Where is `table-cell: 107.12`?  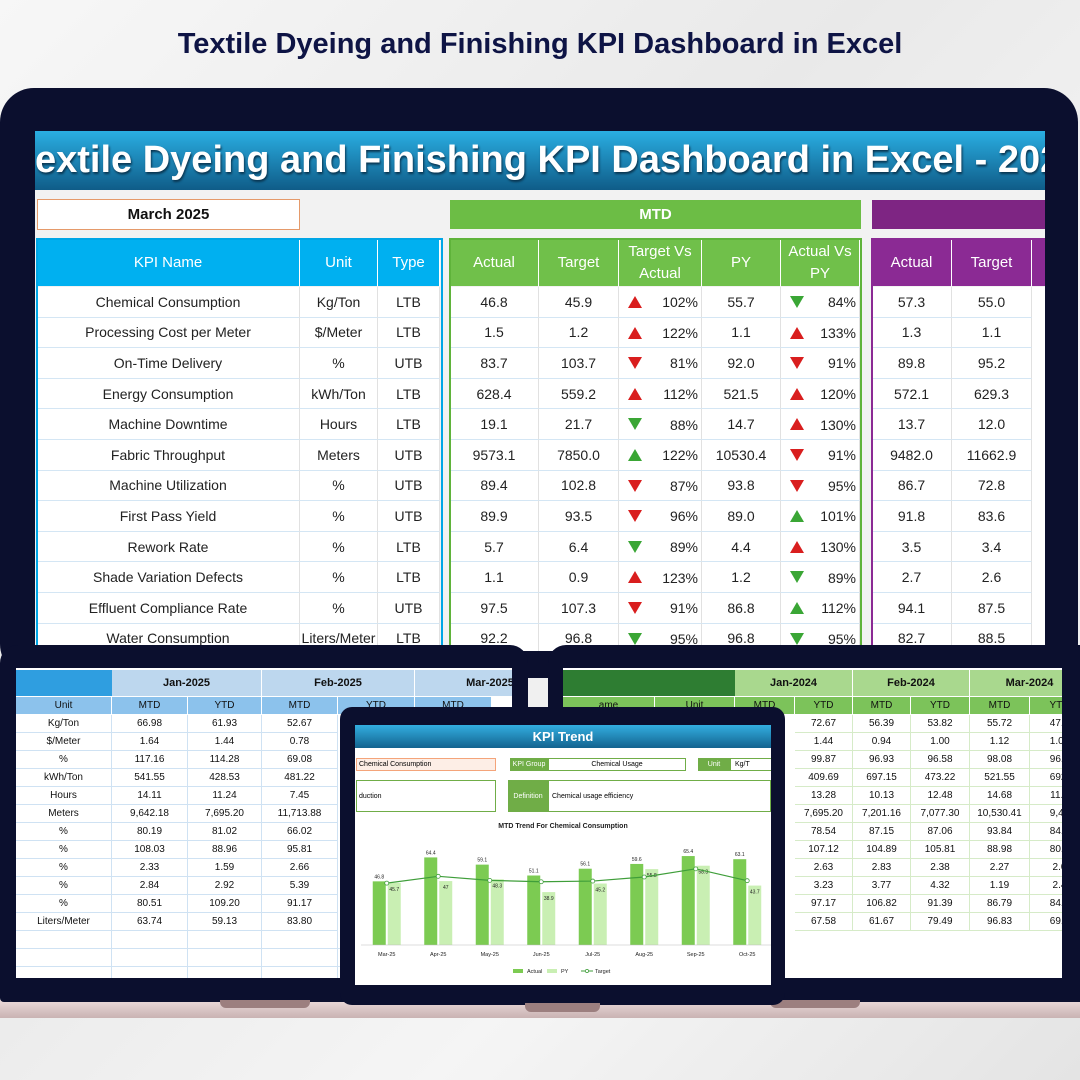 table-cell: 107.12 is located at coordinates (824, 850).